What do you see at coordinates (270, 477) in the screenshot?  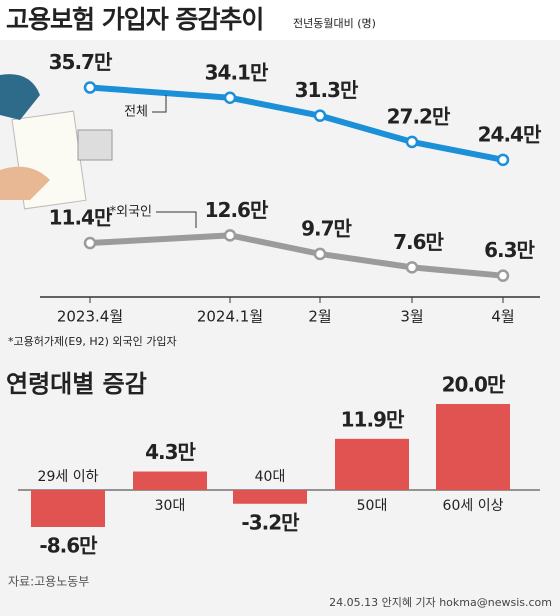 I see `category-label: 40대` at bounding box center [270, 477].